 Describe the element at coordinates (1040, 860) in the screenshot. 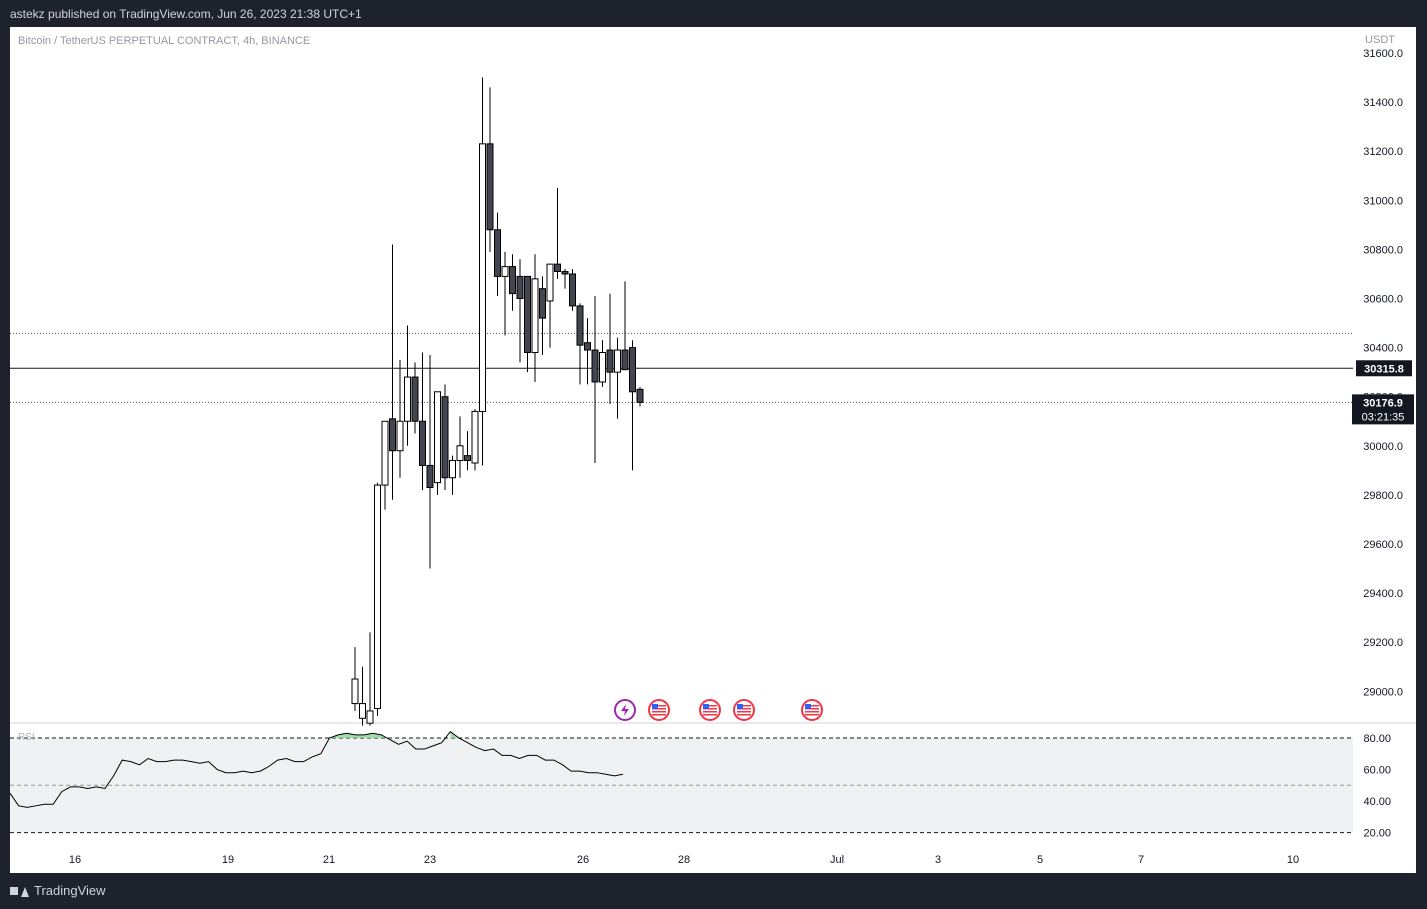

I see `time-tick-label: 5` at that location.